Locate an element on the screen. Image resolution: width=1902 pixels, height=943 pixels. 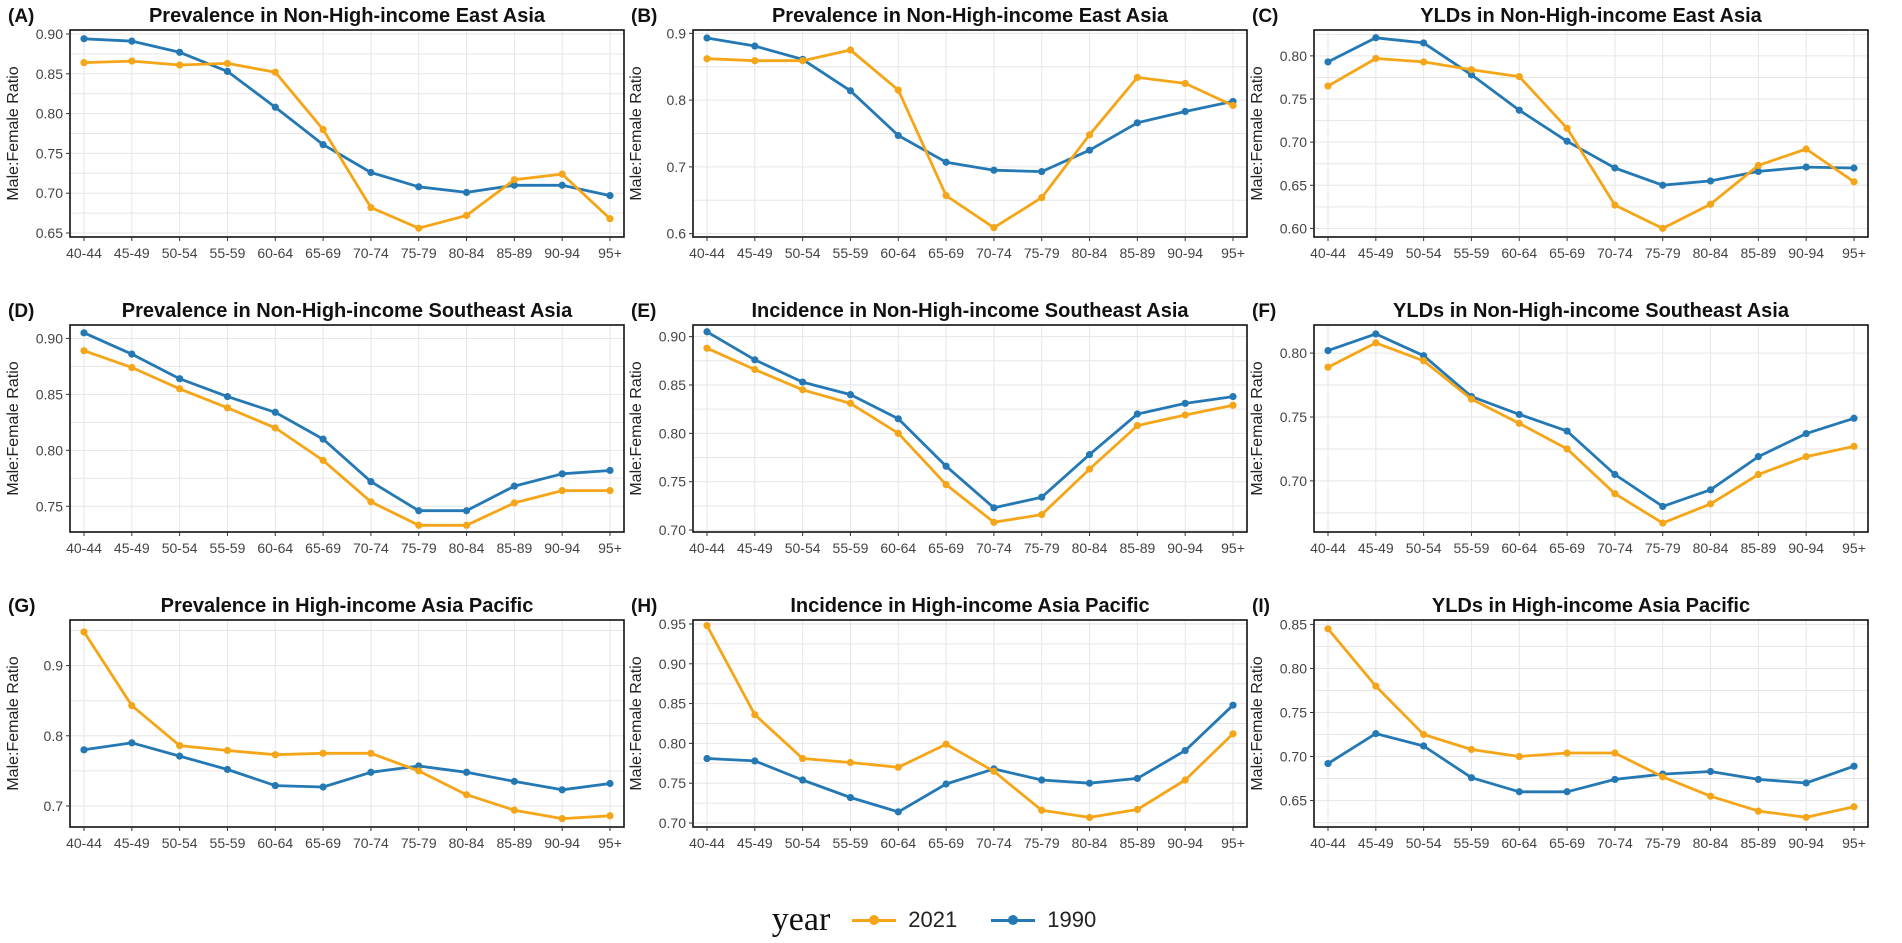
y-tick-label: 0.75 is located at coordinates (49, 506).